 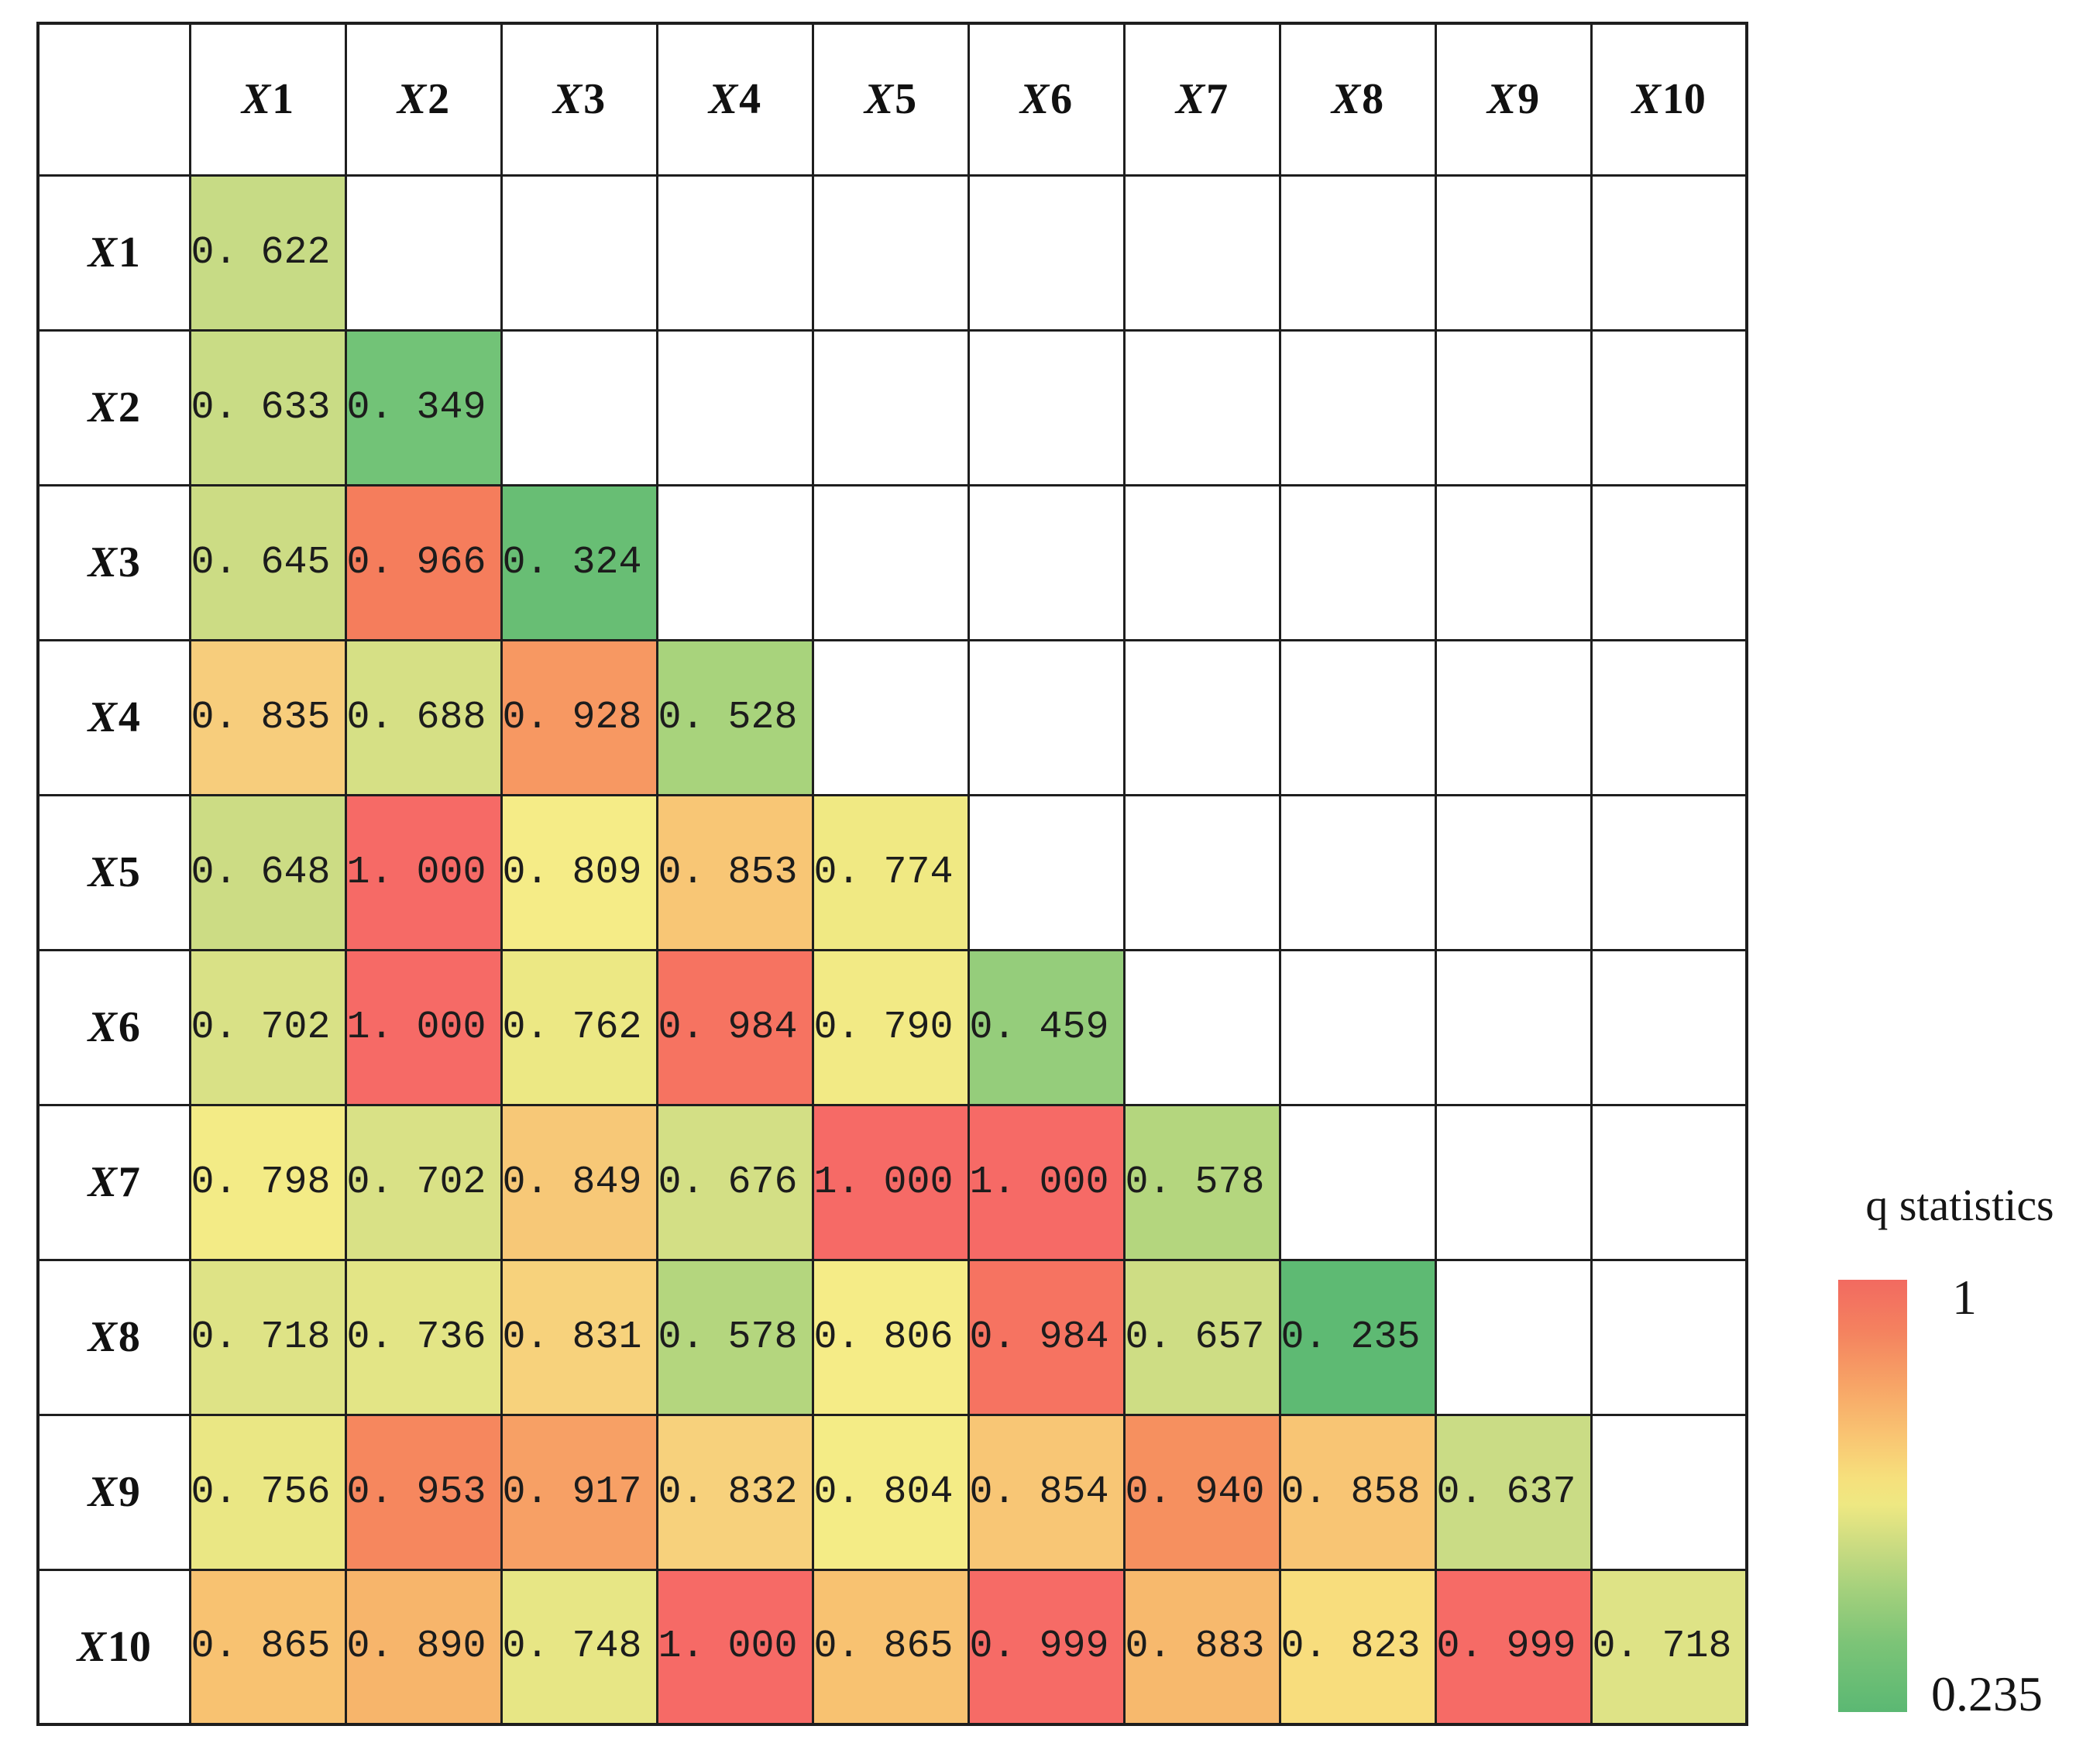 I want to click on matrix-cell-x8-x7: 0. 657, so click(x=1201, y=1337).